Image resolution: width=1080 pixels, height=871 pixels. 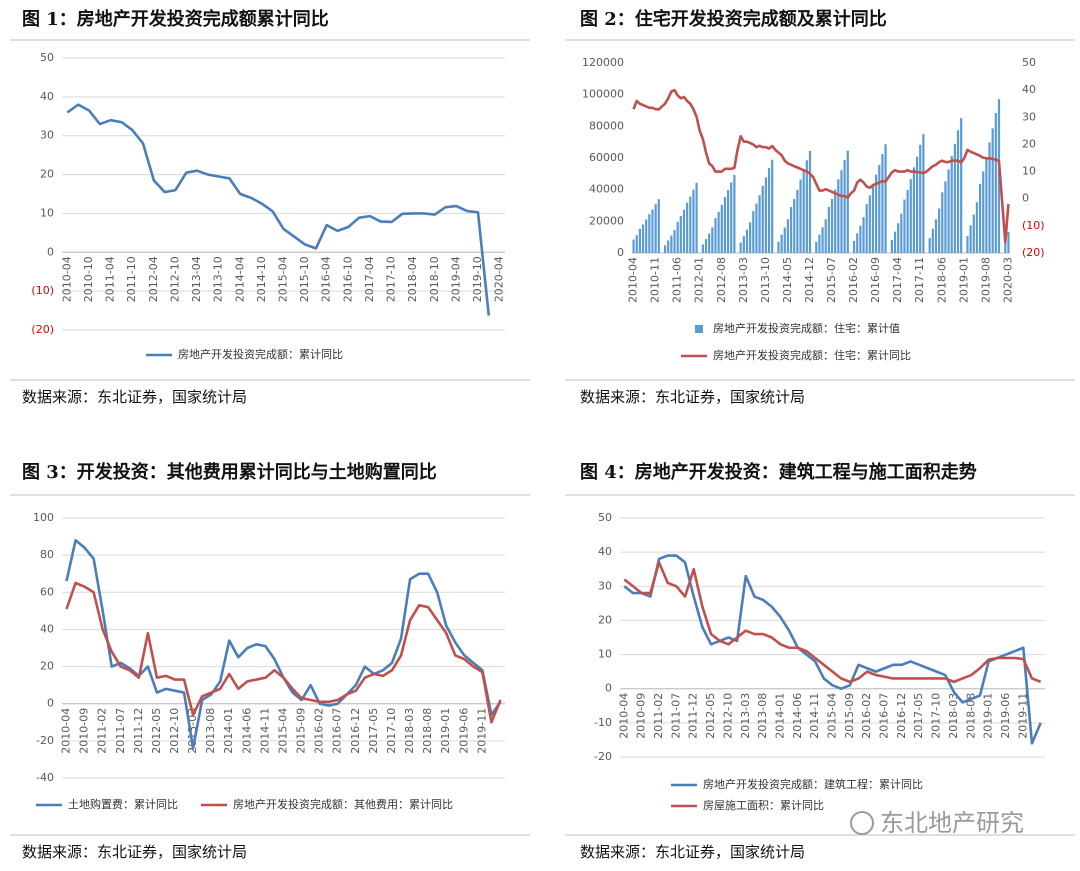 I want to click on x-tick-label: 2010-10, so click(x=88, y=279).